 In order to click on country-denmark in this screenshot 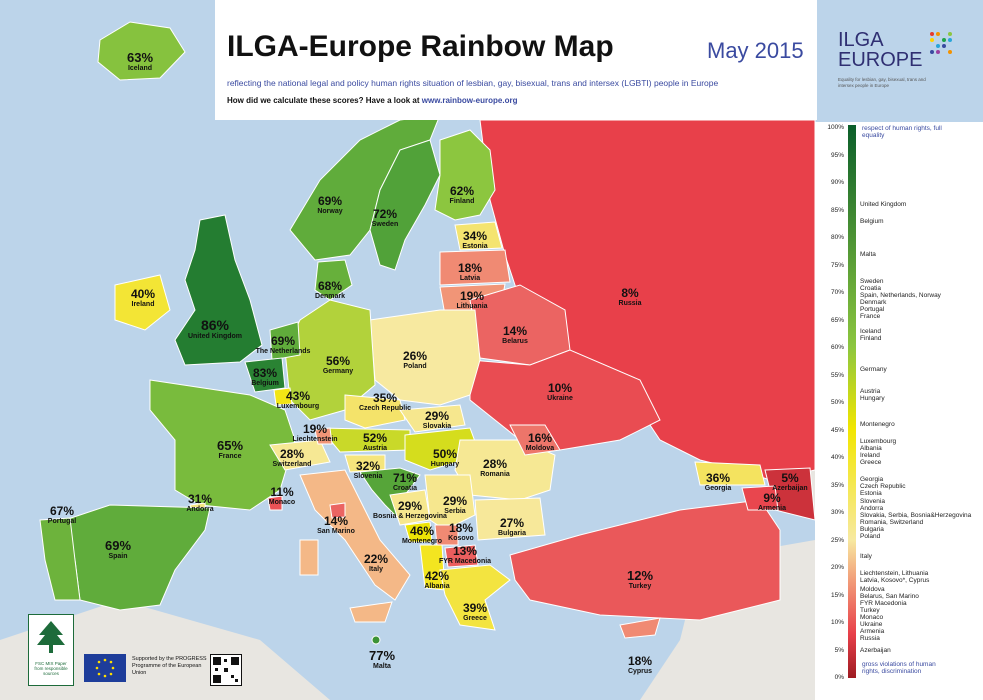, I will do `click(333, 280)`.